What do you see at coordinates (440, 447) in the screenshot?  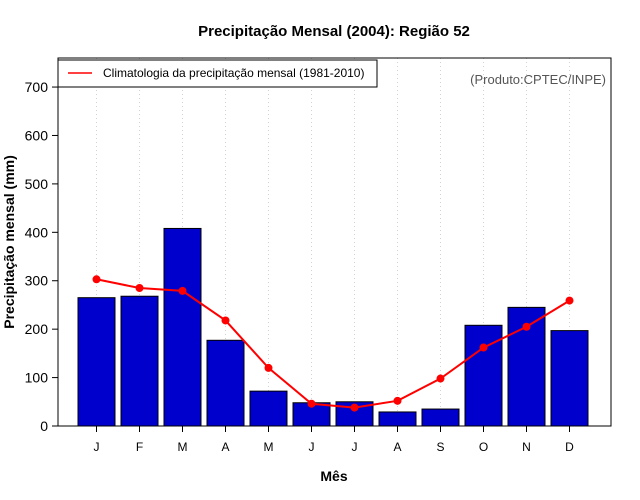 I see `x-tick-label: S` at bounding box center [440, 447].